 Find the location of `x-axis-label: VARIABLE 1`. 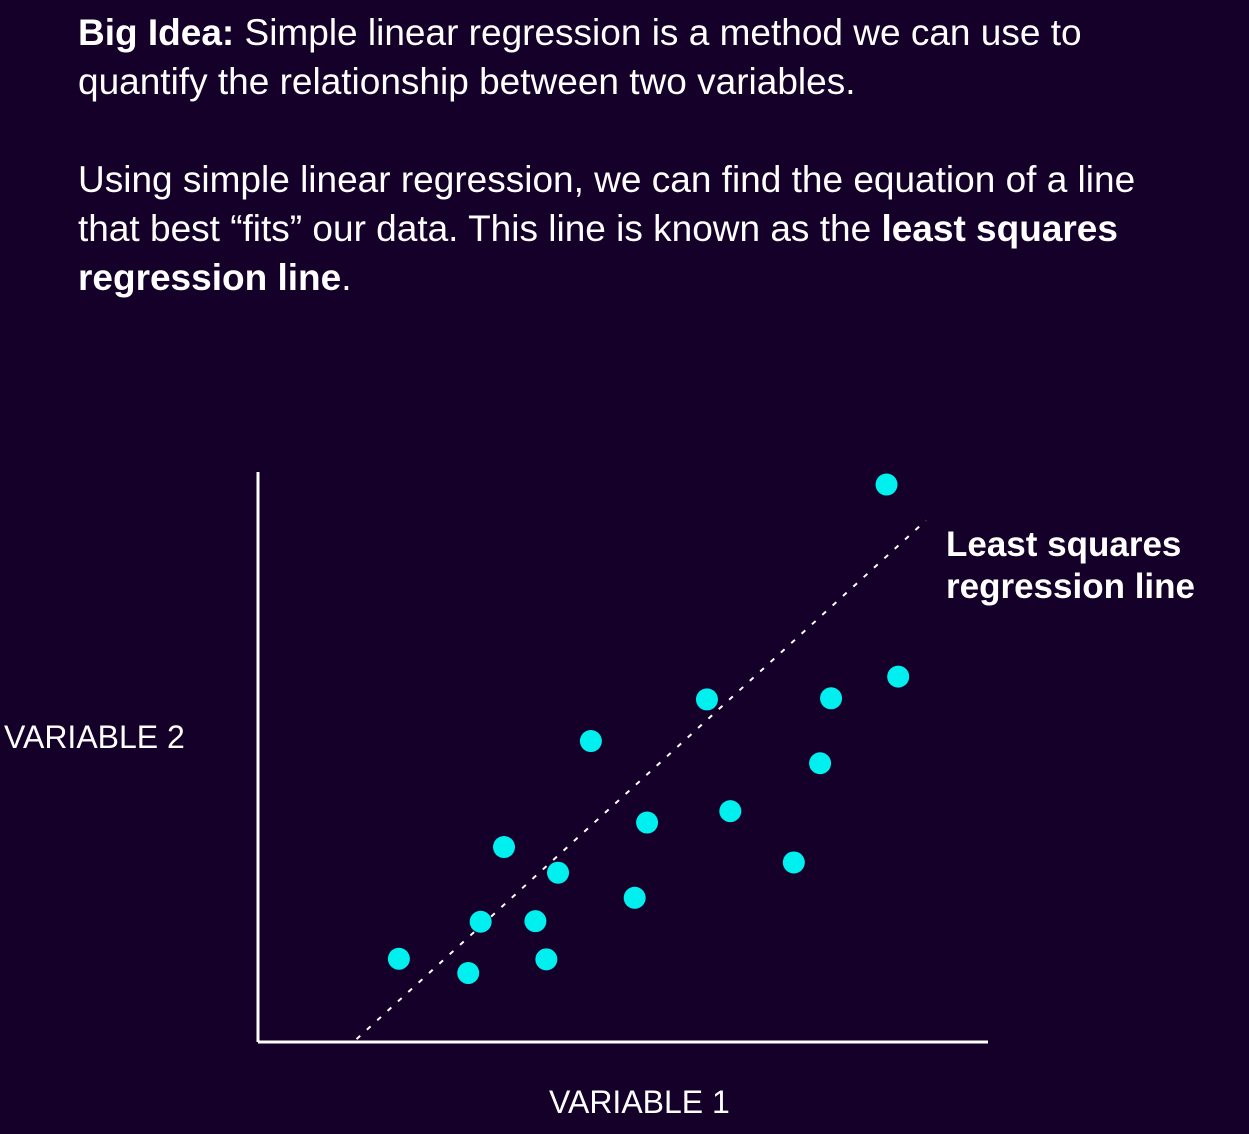

x-axis-label: VARIABLE 1 is located at coordinates (639, 1102).